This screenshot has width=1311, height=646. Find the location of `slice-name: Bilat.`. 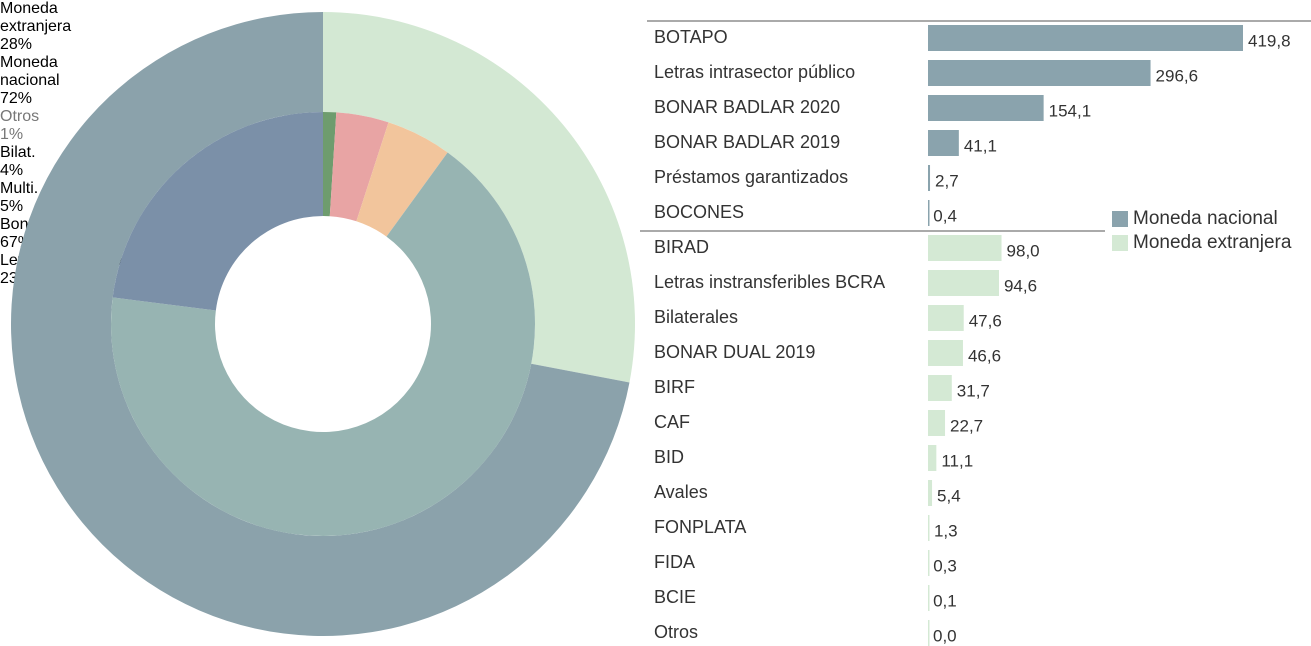

slice-name: Bilat. is located at coordinates (18, 152).